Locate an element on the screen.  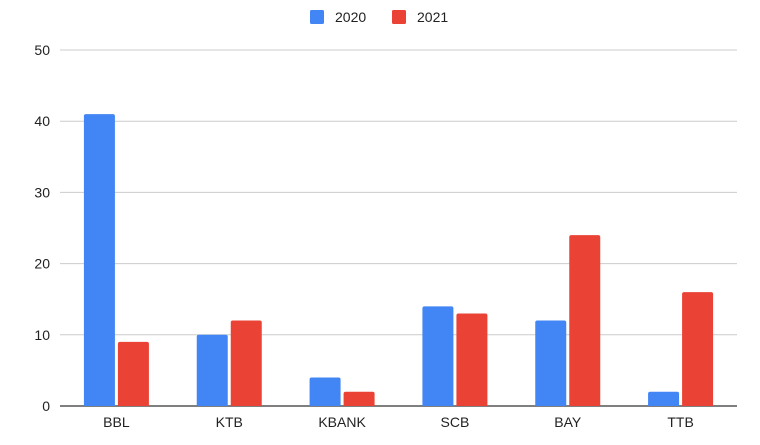
legend-label-2021: 2021 is located at coordinates (432, 17).